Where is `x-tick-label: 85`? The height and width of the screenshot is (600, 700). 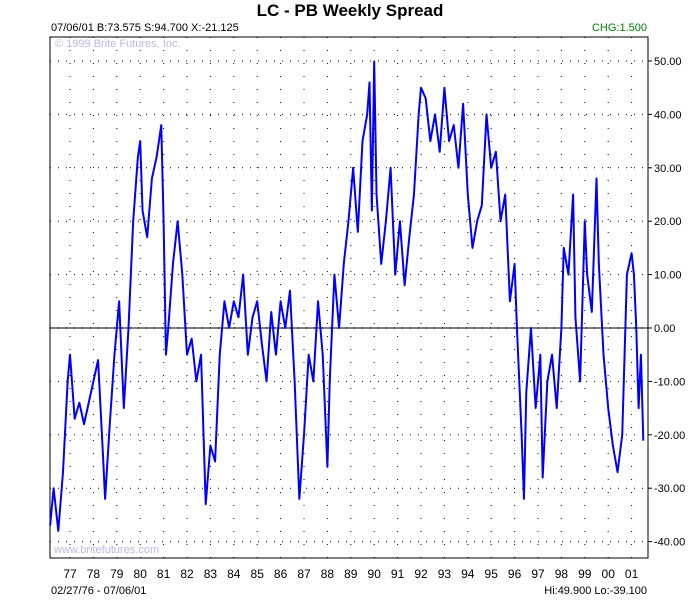
x-tick-label: 85 is located at coordinates (258, 574).